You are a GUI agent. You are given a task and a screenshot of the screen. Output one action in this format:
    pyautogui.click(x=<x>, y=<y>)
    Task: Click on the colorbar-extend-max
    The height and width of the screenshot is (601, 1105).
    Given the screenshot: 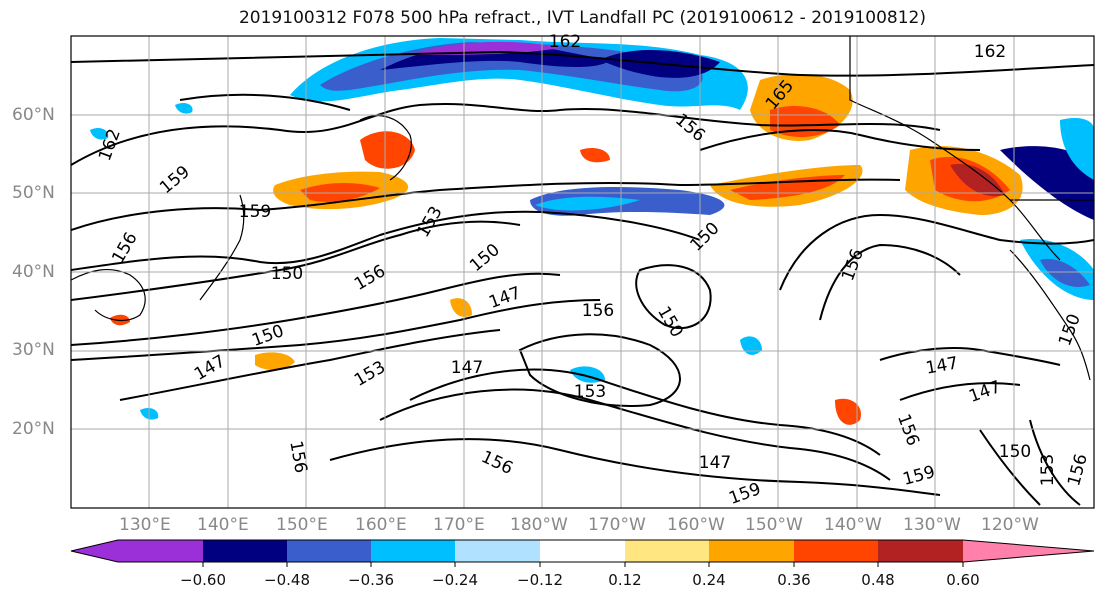 What is the action you would take?
    pyautogui.click(x=1028, y=551)
    